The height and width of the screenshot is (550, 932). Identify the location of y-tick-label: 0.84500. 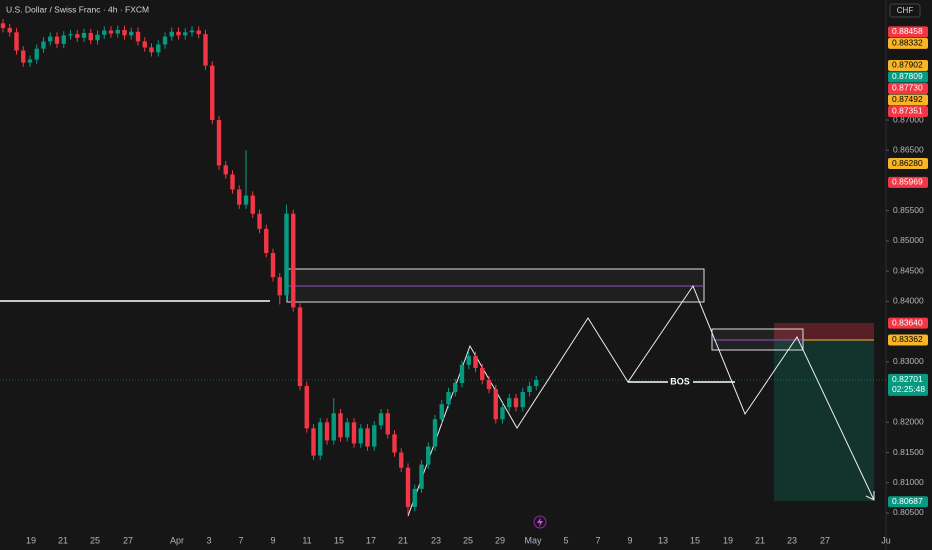
(908, 270).